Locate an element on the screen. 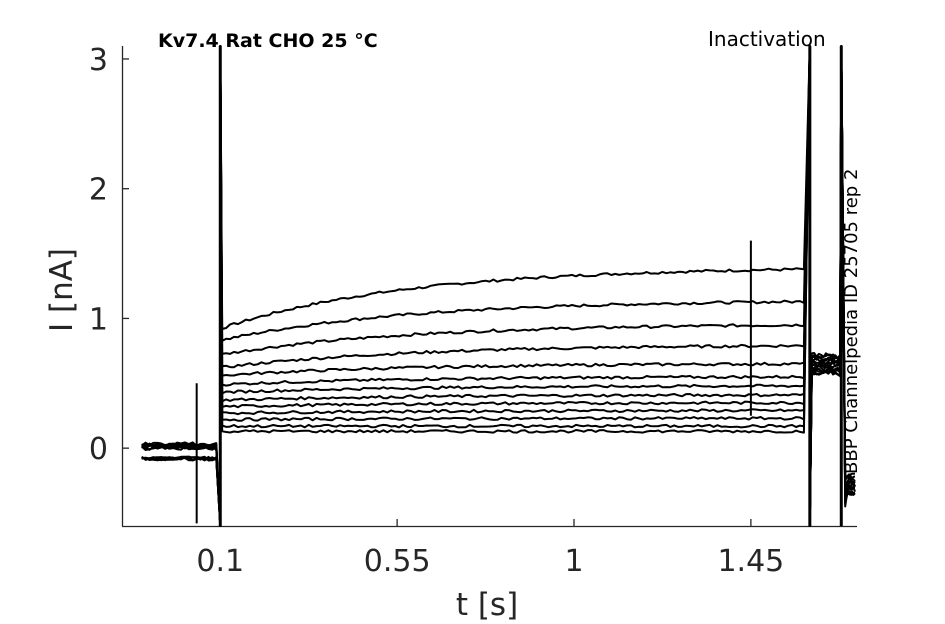 The image size is (945, 624). x-tick-label: 0.1 is located at coordinates (220, 561).